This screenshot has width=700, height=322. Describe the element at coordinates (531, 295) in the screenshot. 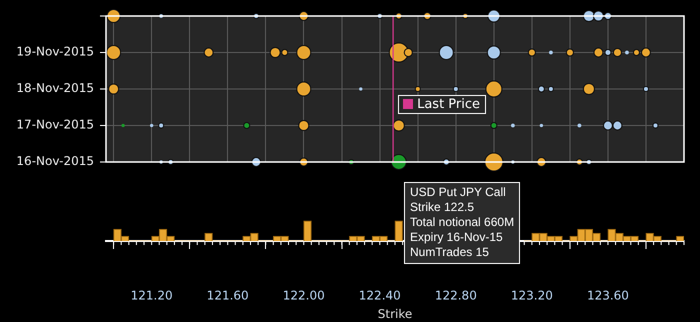

I see `x-tick-label: 123.20` at that location.